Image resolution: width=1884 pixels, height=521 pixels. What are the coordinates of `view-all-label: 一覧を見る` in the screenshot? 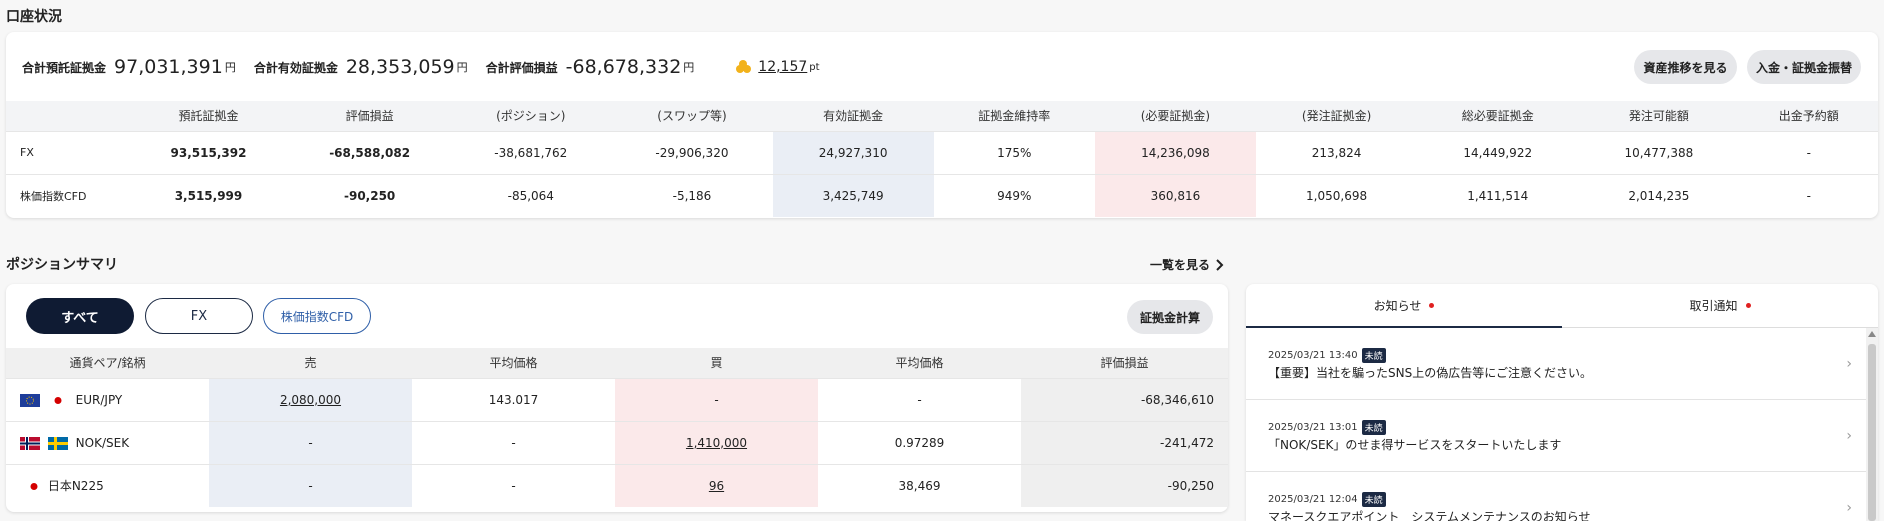 It's located at (1180, 265).